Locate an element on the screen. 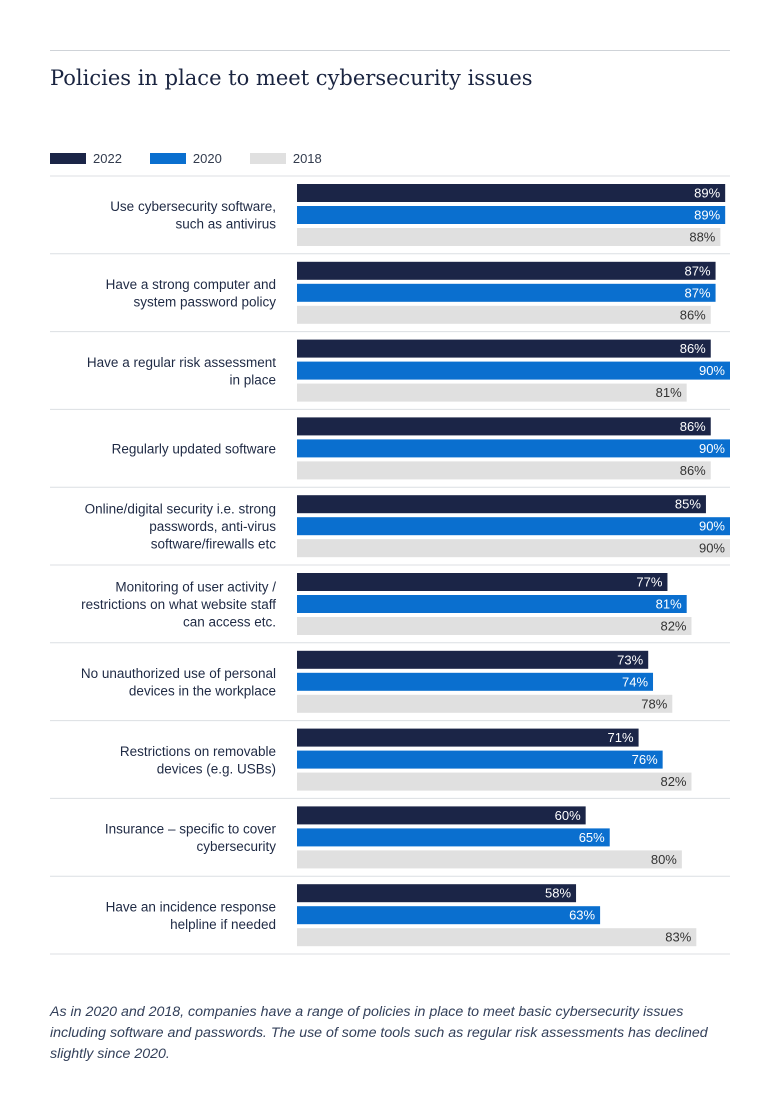 This screenshot has width=780, height=1106. legend-label-2018: 2018 is located at coordinates (307, 158).